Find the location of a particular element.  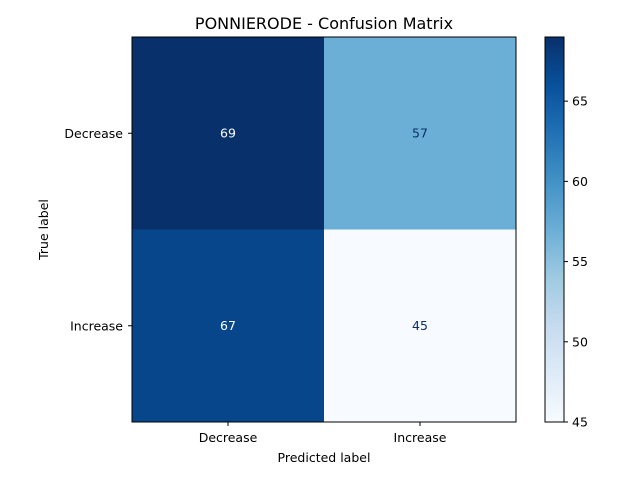

colorbar-tick-label: 60 is located at coordinates (580, 181).